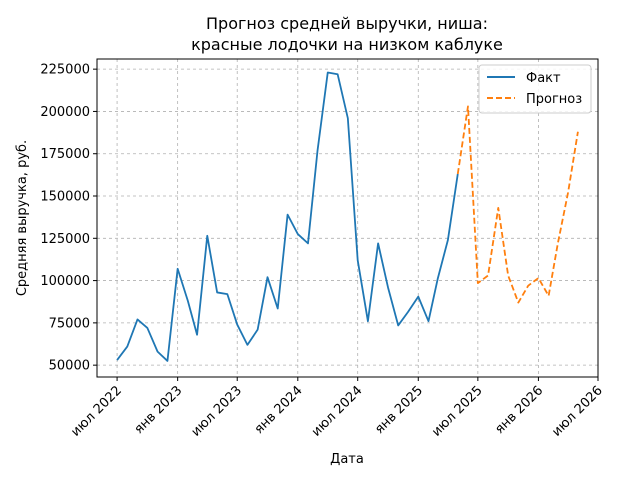 The height and width of the screenshot is (480, 640). Describe the element at coordinates (535, 89) in the screenshot. I see `legend: Факт Прогноз` at that location.